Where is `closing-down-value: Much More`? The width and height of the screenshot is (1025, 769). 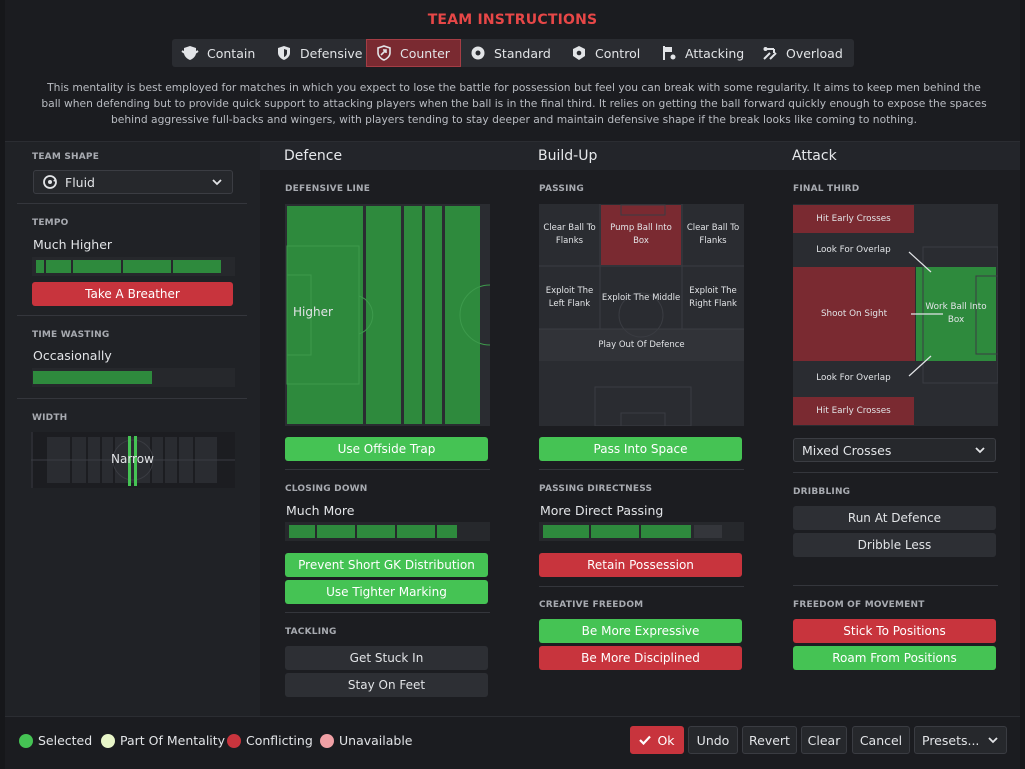 closing-down-value: Much More is located at coordinates (320, 510).